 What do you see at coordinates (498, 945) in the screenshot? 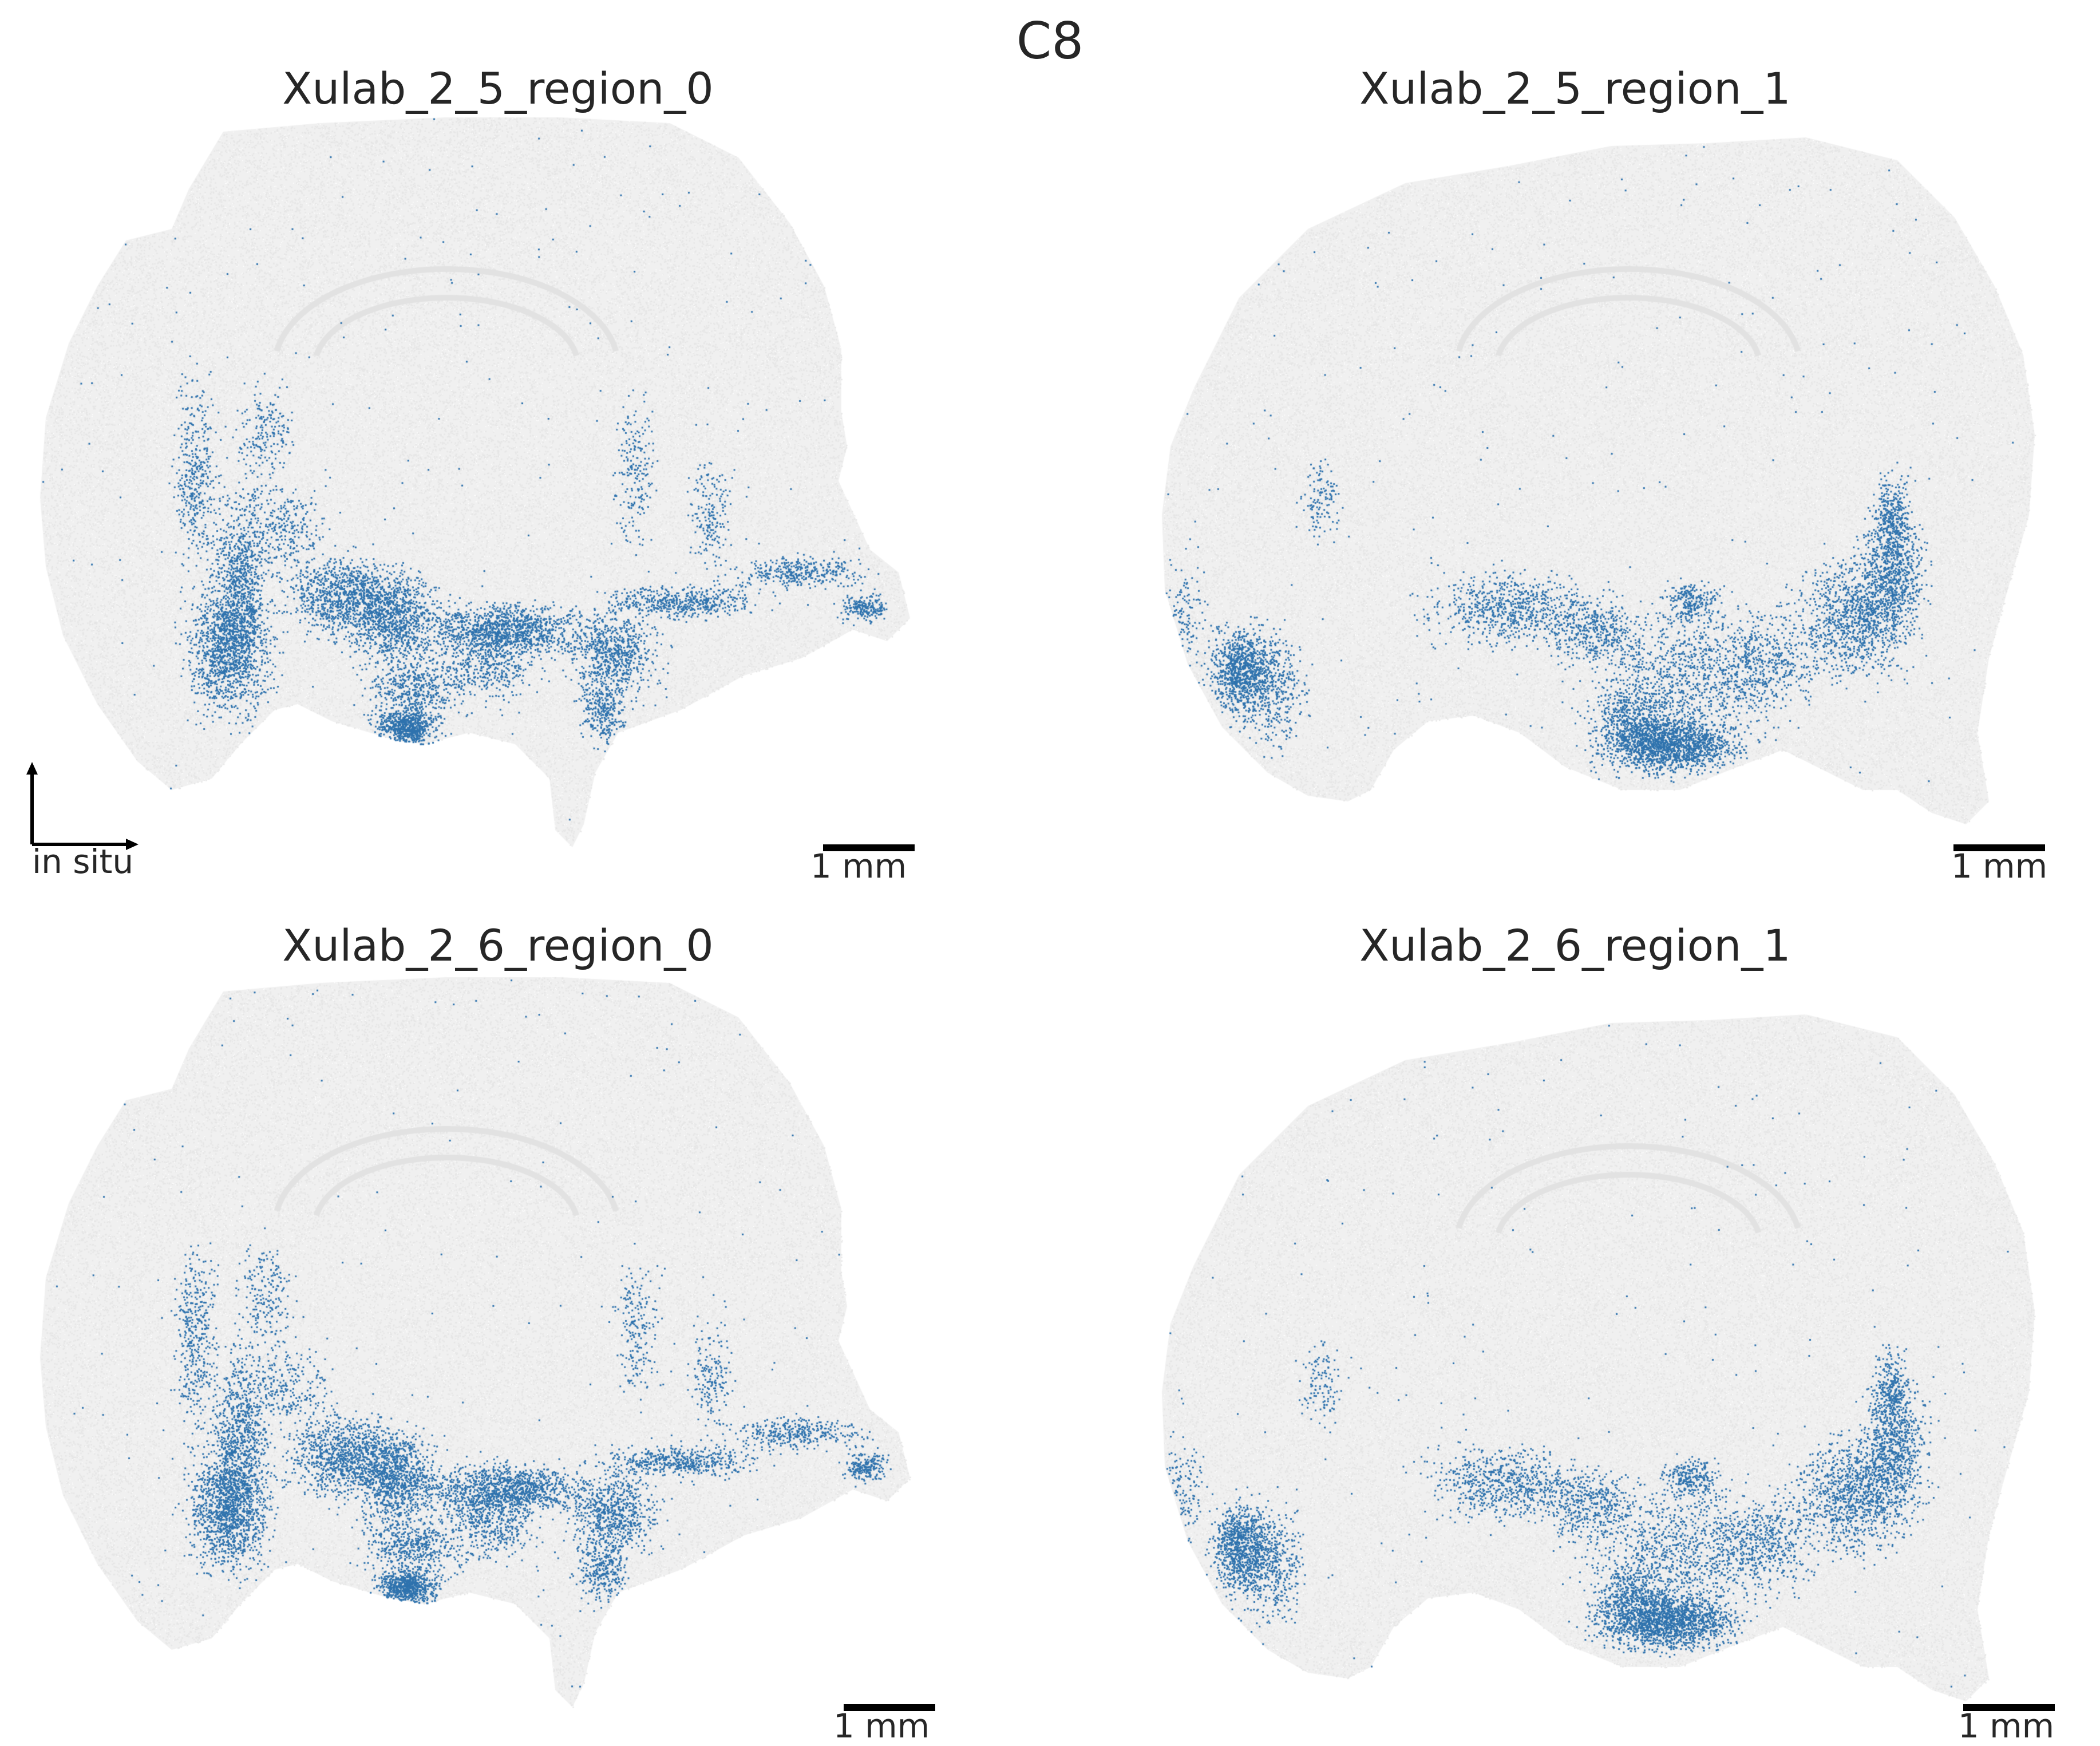
I see `panel-title: Xulab_2_6_region_0` at bounding box center [498, 945].